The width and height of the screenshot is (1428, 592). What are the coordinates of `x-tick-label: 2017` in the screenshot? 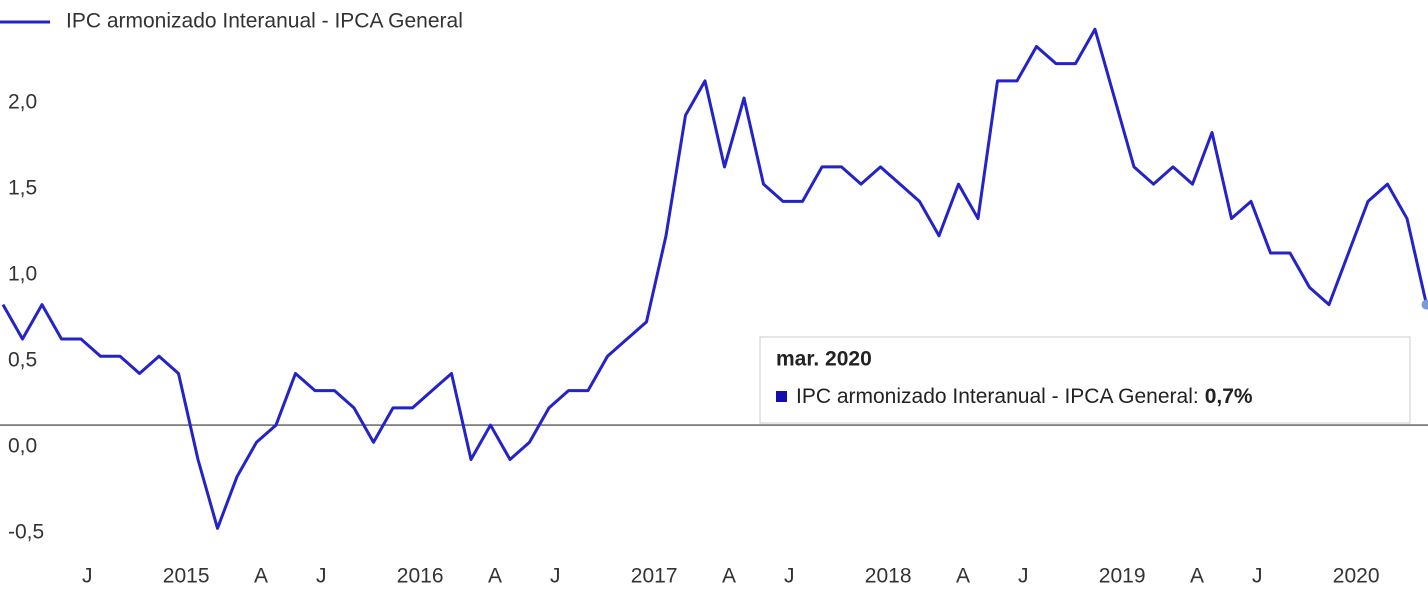 It's located at (654, 576).